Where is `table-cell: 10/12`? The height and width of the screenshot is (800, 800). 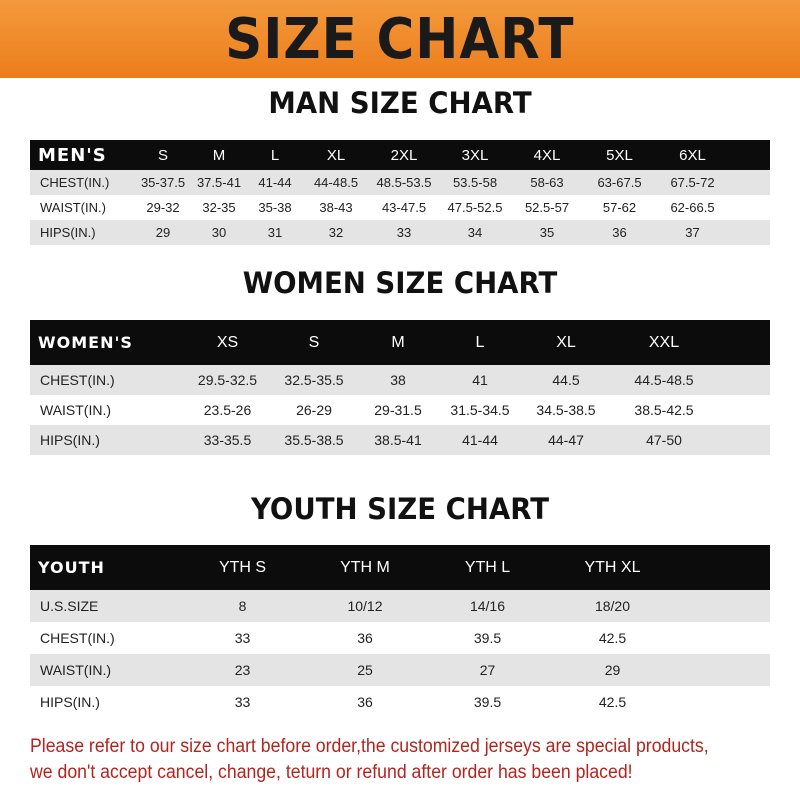
table-cell: 10/12 is located at coordinates (365, 606).